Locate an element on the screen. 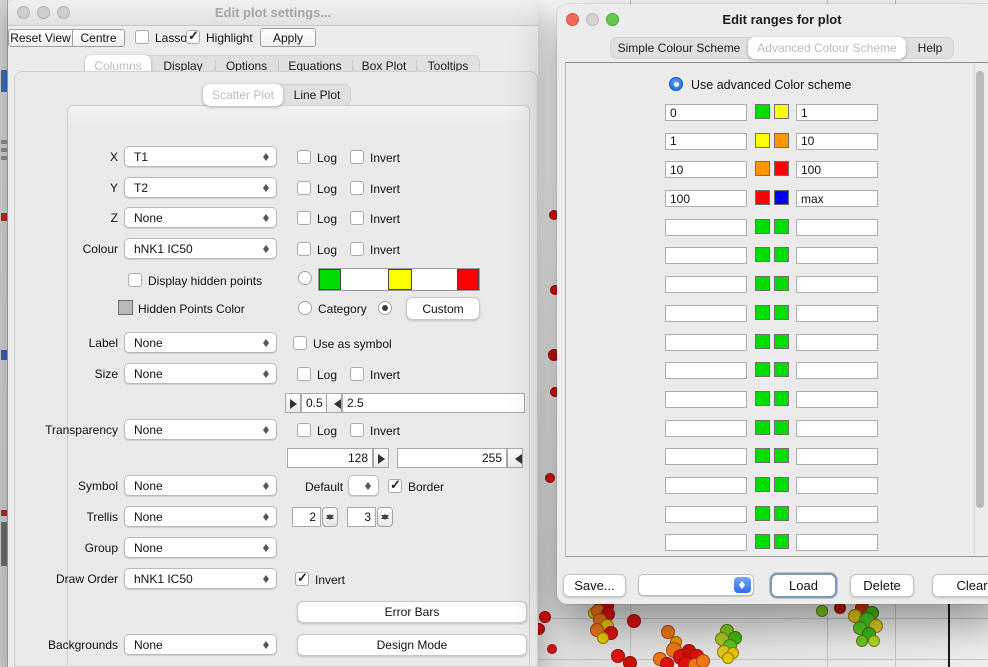  load-button: Load is located at coordinates (803, 585).